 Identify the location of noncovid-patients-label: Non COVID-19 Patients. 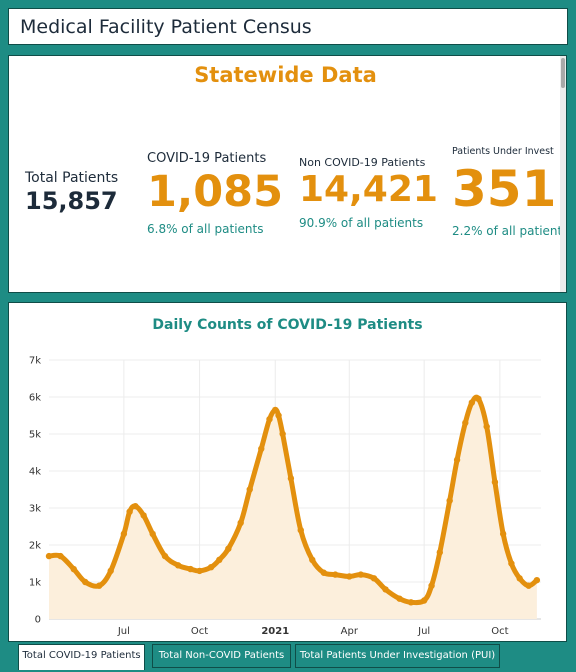
(362, 162).